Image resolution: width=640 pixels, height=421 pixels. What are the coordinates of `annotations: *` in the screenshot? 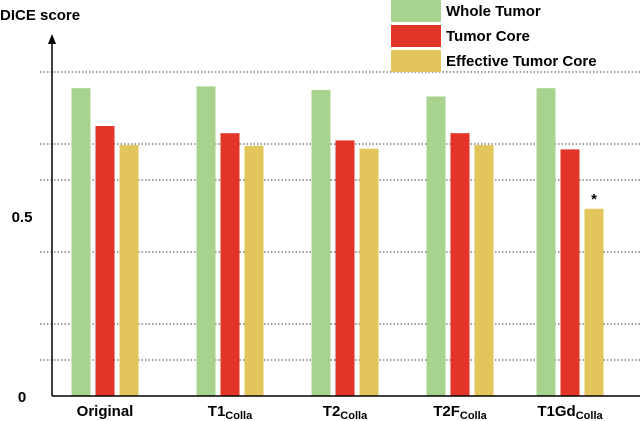 It's located at (594, 199).